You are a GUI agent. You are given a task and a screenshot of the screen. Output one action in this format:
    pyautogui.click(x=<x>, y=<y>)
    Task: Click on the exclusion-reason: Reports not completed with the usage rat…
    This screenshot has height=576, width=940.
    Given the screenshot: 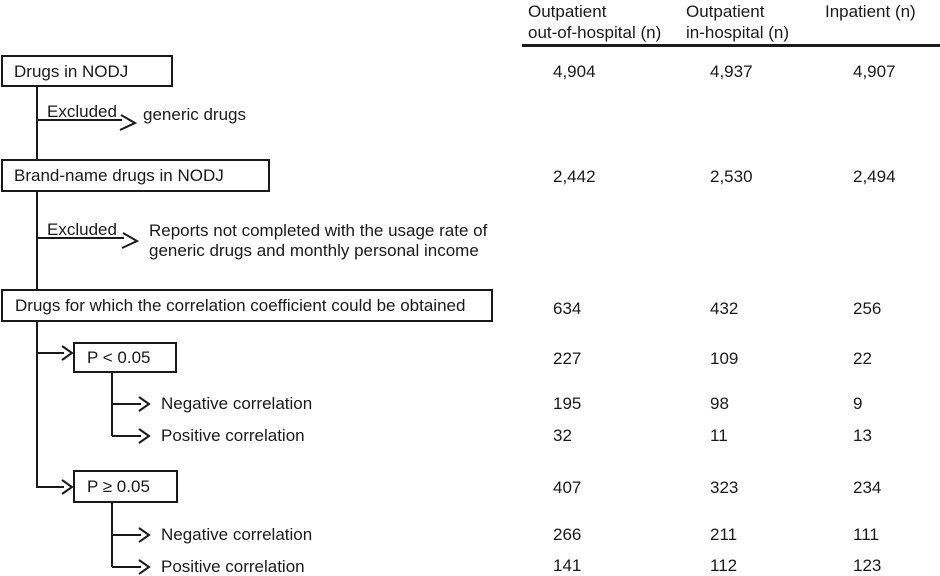 What is the action you would take?
    pyautogui.click(x=318, y=241)
    